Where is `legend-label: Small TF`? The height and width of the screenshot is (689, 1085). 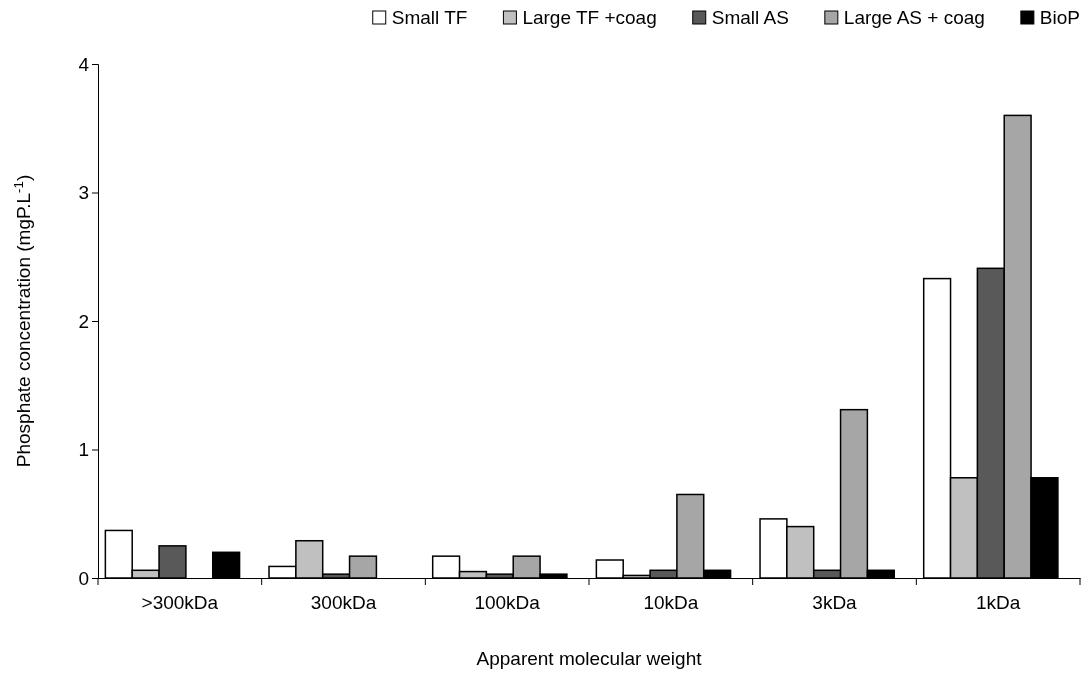
legend-label: Small TF is located at coordinates (429, 17).